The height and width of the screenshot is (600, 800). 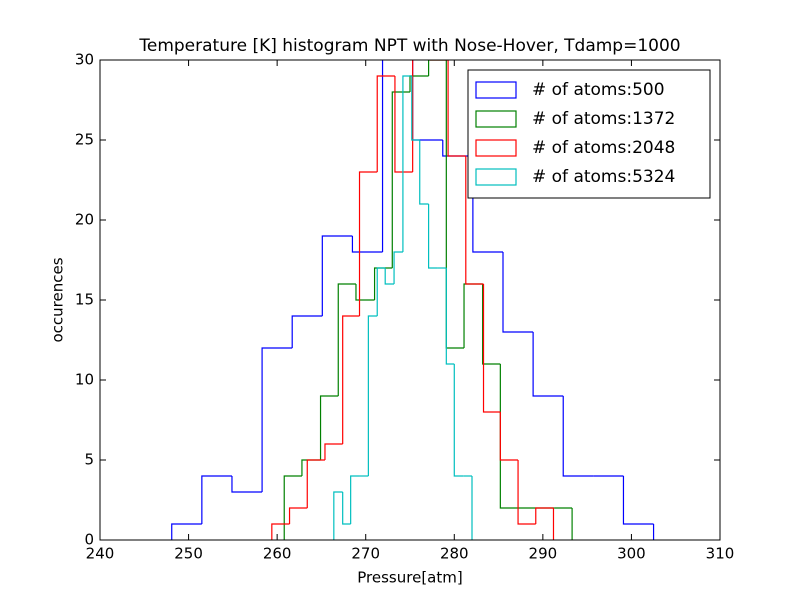 I want to click on x-tick-label: 270, so click(x=365, y=554).